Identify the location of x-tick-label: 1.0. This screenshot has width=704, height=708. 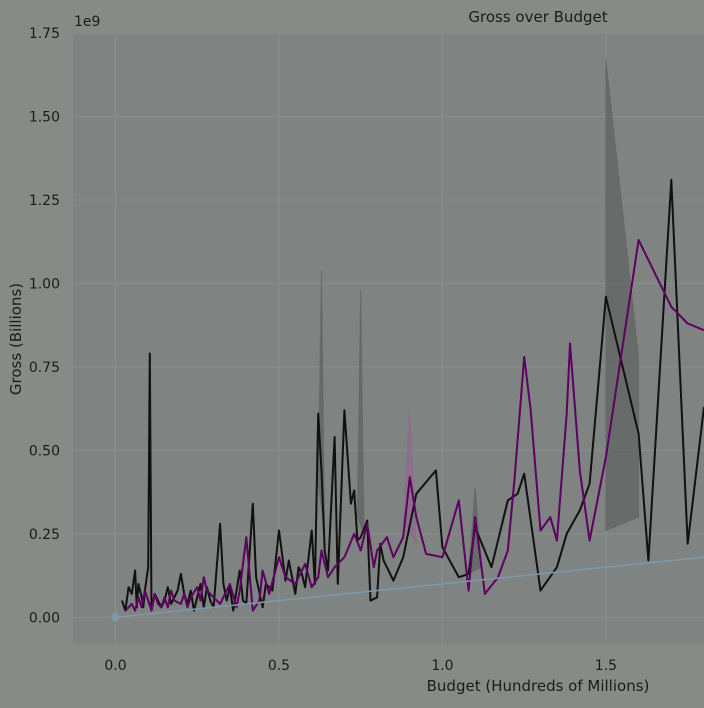
(442, 666).